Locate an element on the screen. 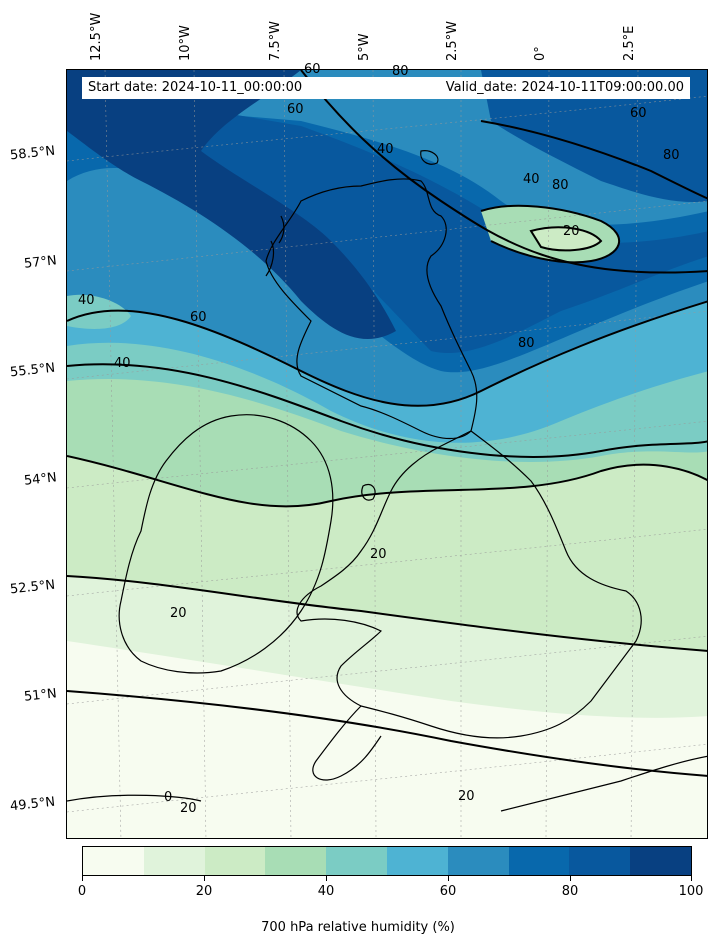 This screenshot has width=716, height=949. colorbar-tick-label: 60 is located at coordinates (448, 891).